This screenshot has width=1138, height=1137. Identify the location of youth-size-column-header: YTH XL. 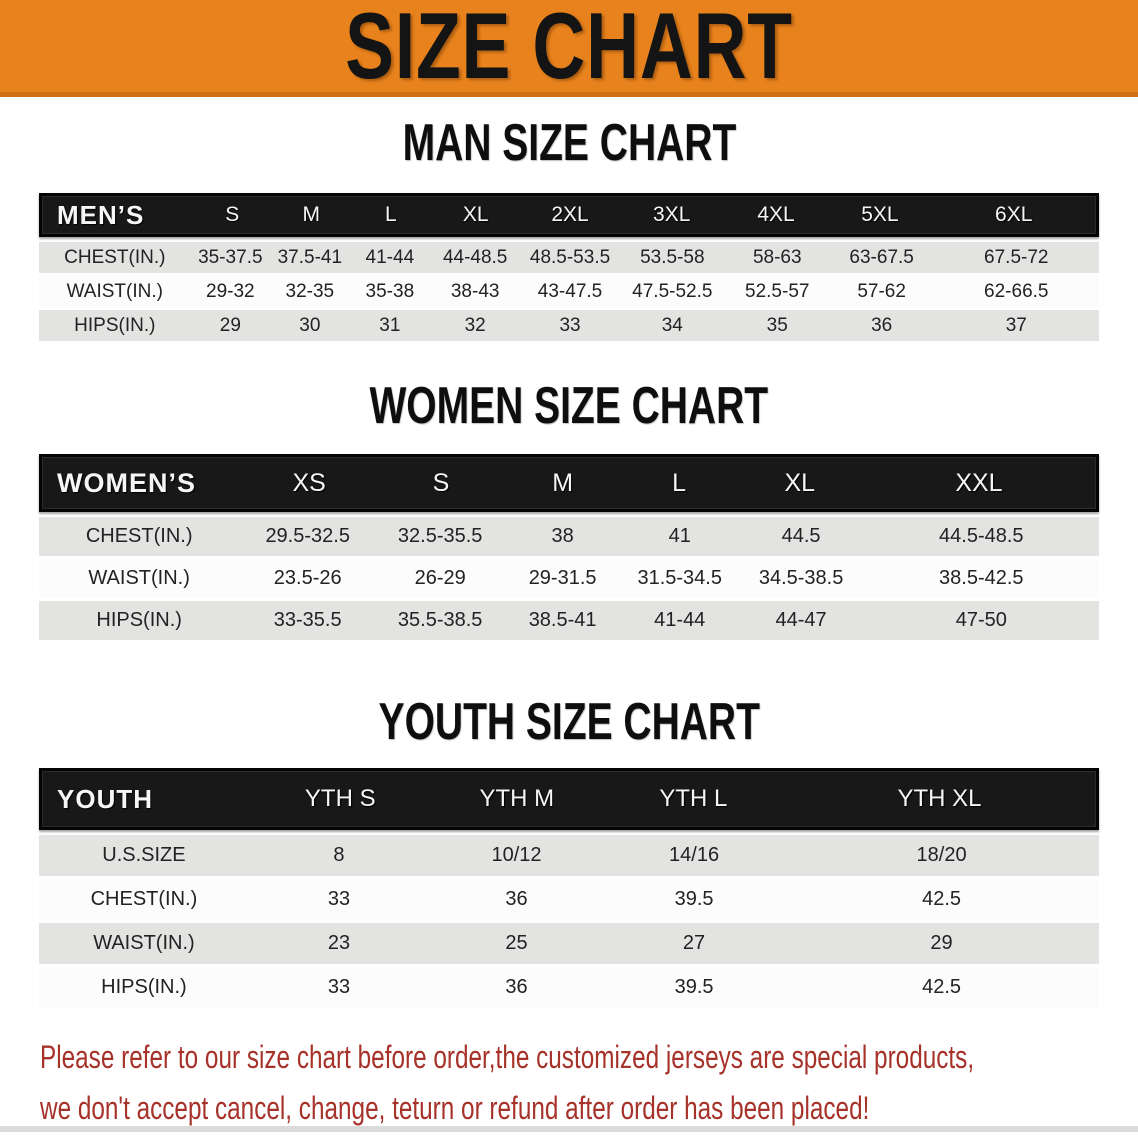
(939, 798).